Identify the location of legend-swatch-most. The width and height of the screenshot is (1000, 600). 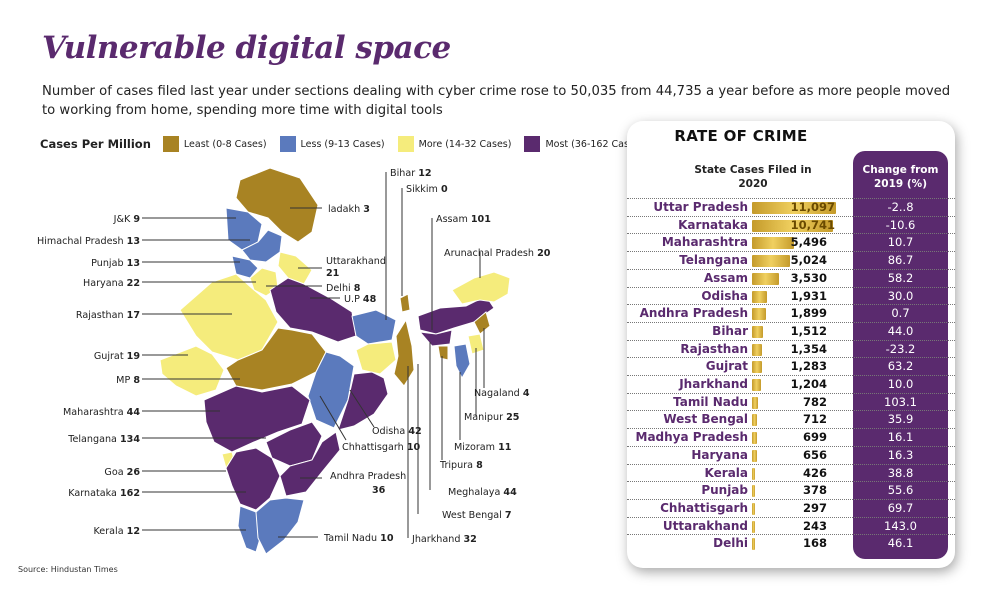
(532, 144).